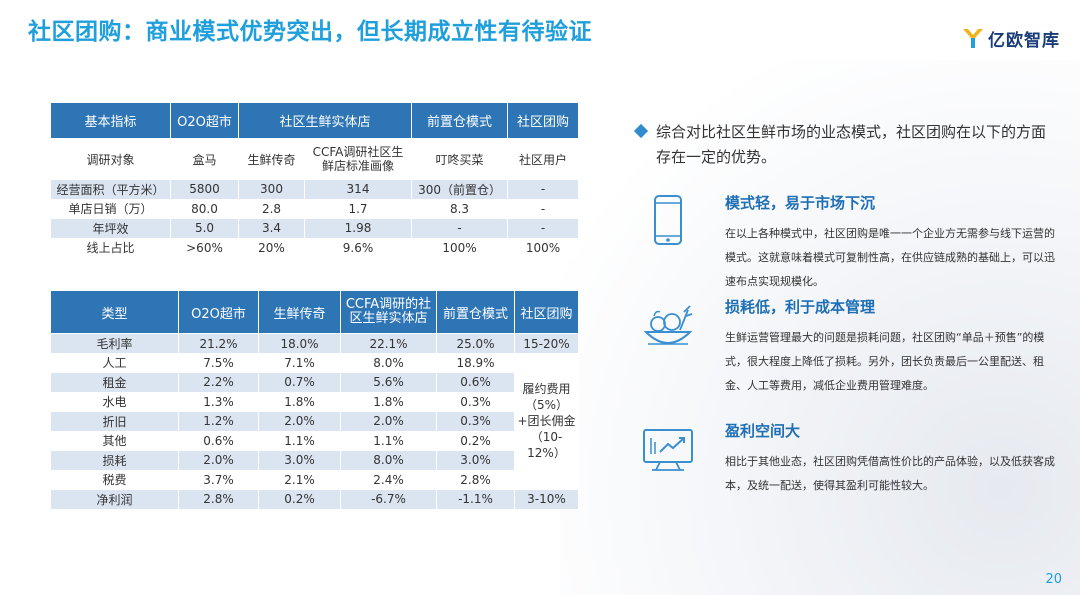 This screenshot has height=595, width=1080. I want to click on table-row: 折旧 1.2% 2.0% 2.0% 0.3%, so click(314, 421).